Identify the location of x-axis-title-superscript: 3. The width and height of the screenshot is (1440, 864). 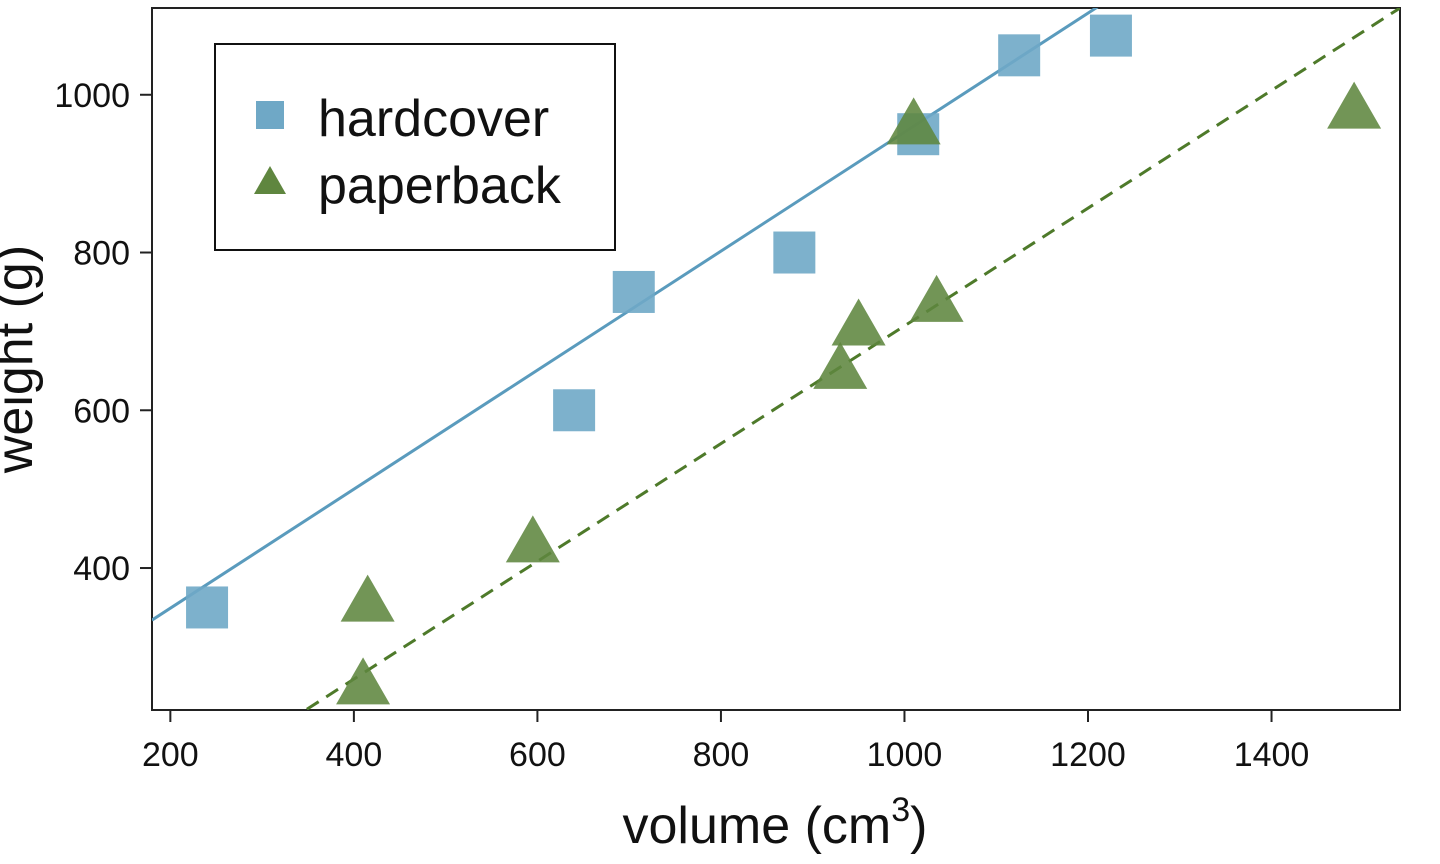
(900, 810).